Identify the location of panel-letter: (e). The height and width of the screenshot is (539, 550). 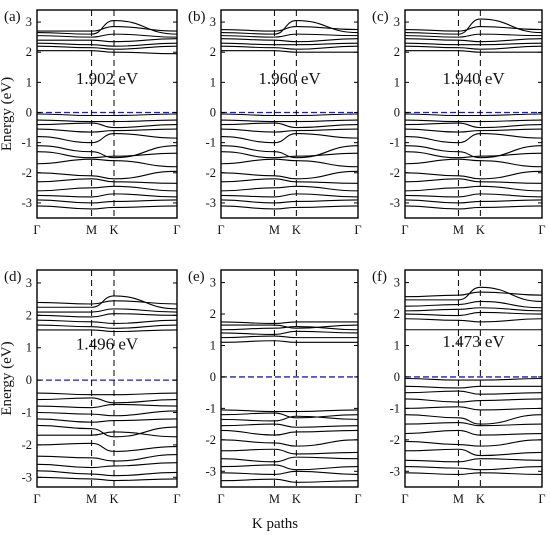
(196, 277).